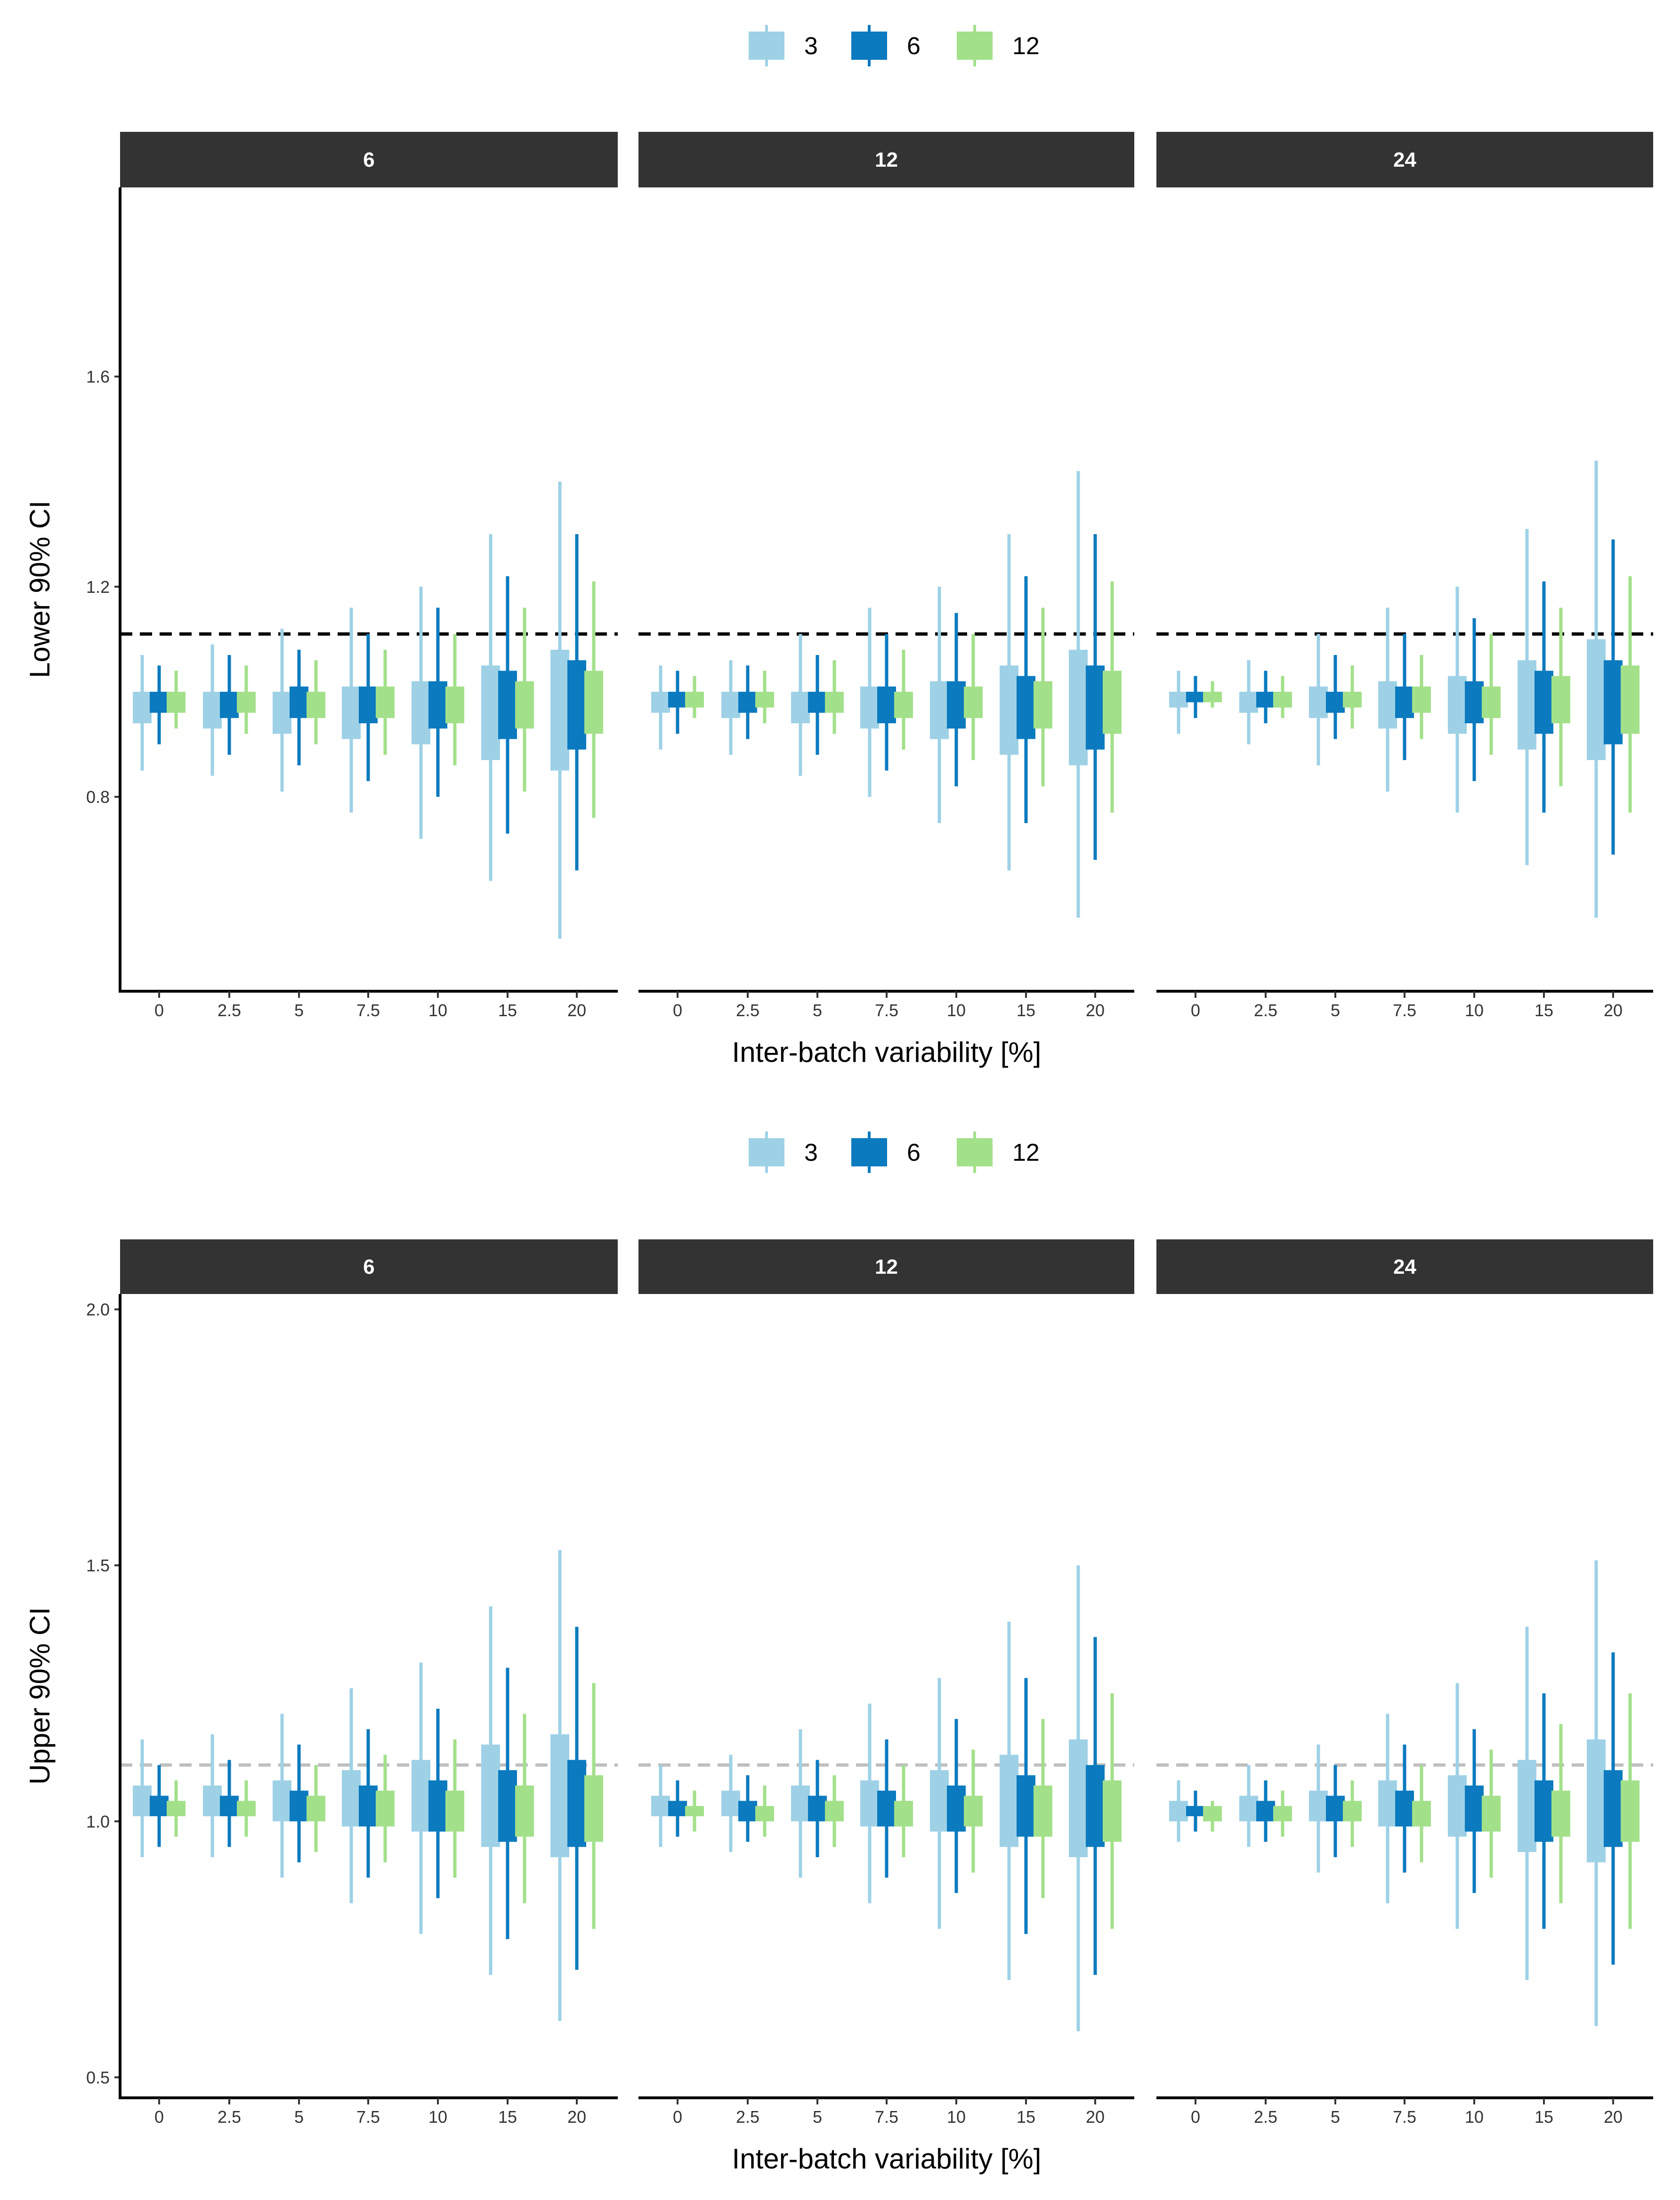 Image resolution: width=1680 pixels, height=2200 pixels. What do you see at coordinates (40, 1696) in the screenshot?
I see `upper-y-axis-title: Upper 90% CI` at bounding box center [40, 1696].